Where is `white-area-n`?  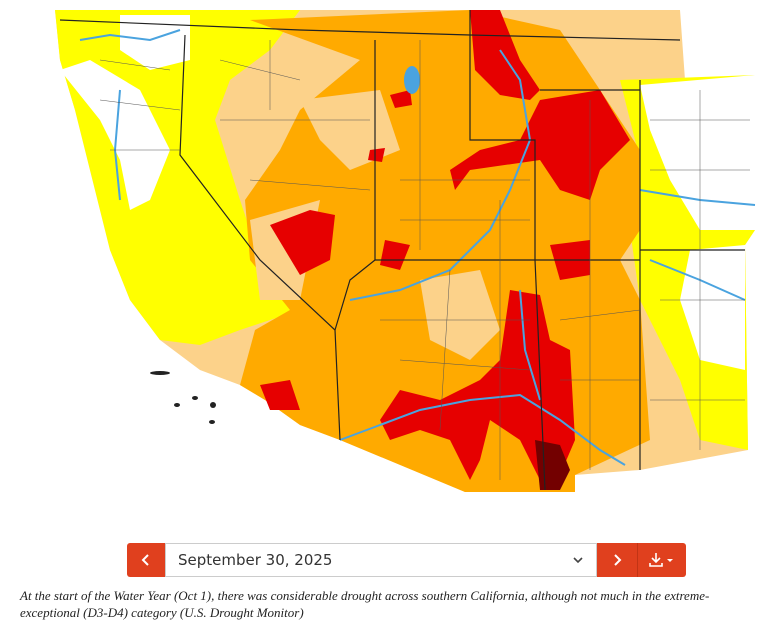 white-area-n is located at coordinates (155, 42).